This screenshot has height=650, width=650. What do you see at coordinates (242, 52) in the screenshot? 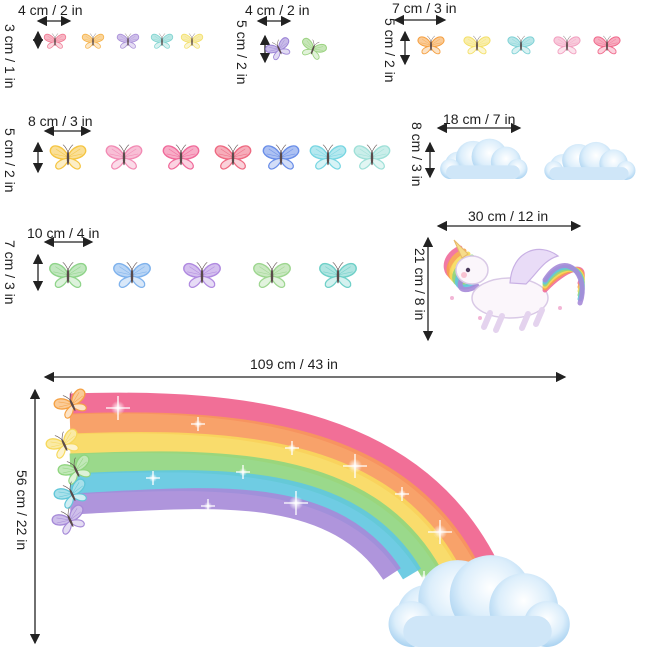
I see `g2-height-label: 5 cm / 2 in` at bounding box center [242, 52].